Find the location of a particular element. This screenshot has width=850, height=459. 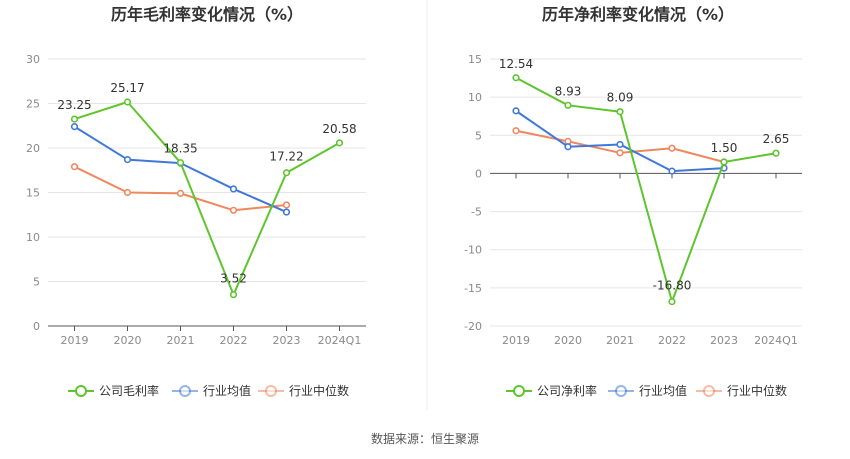

series-line-median is located at coordinates (180, 188).